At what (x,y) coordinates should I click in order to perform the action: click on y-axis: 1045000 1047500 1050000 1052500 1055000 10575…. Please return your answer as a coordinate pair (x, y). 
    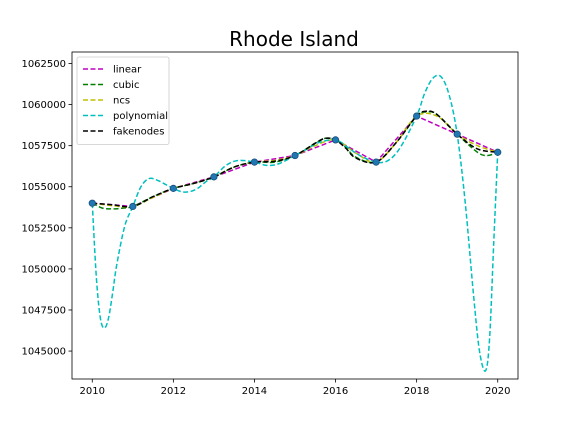
    Looking at the image, I should click on (46, 208).